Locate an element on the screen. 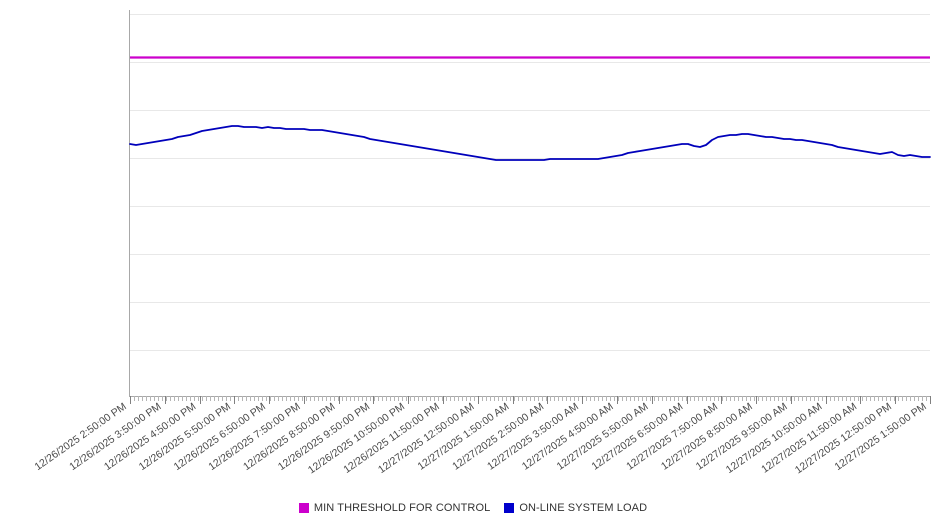 Image resolution: width=946 pixels, height=526 pixels. legend-item-min-threshold-for-control: MIN THRESHOLD FOR CONTROL is located at coordinates (394, 508).